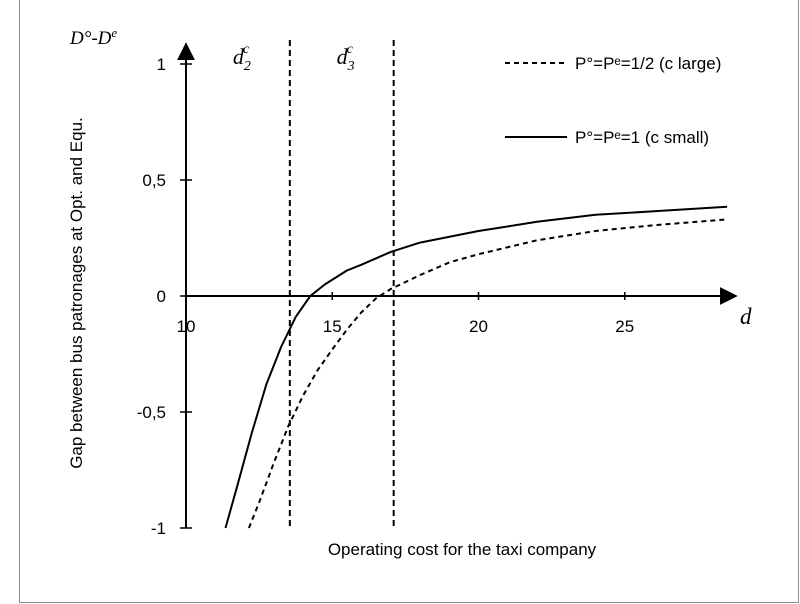  I want to click on legend-label-solid: P°=Pᵉ=1 (c small), so click(642, 137).